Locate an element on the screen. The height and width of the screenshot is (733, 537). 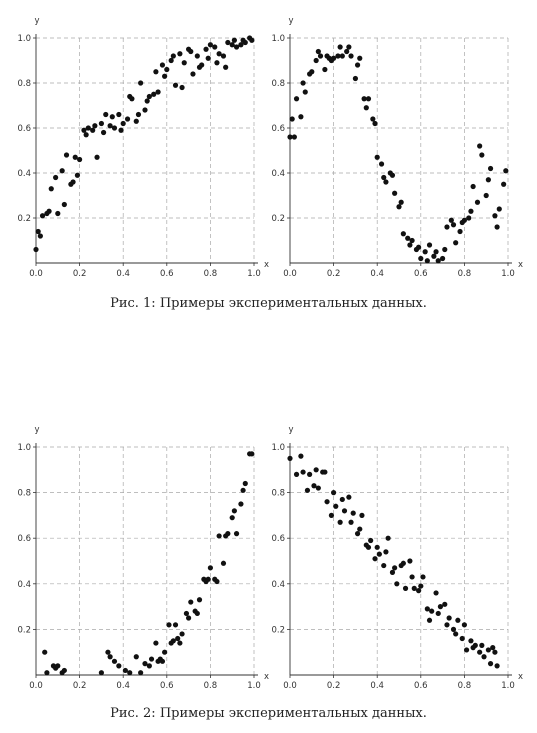
y-axis-label: y is located at coordinates (36, 430).